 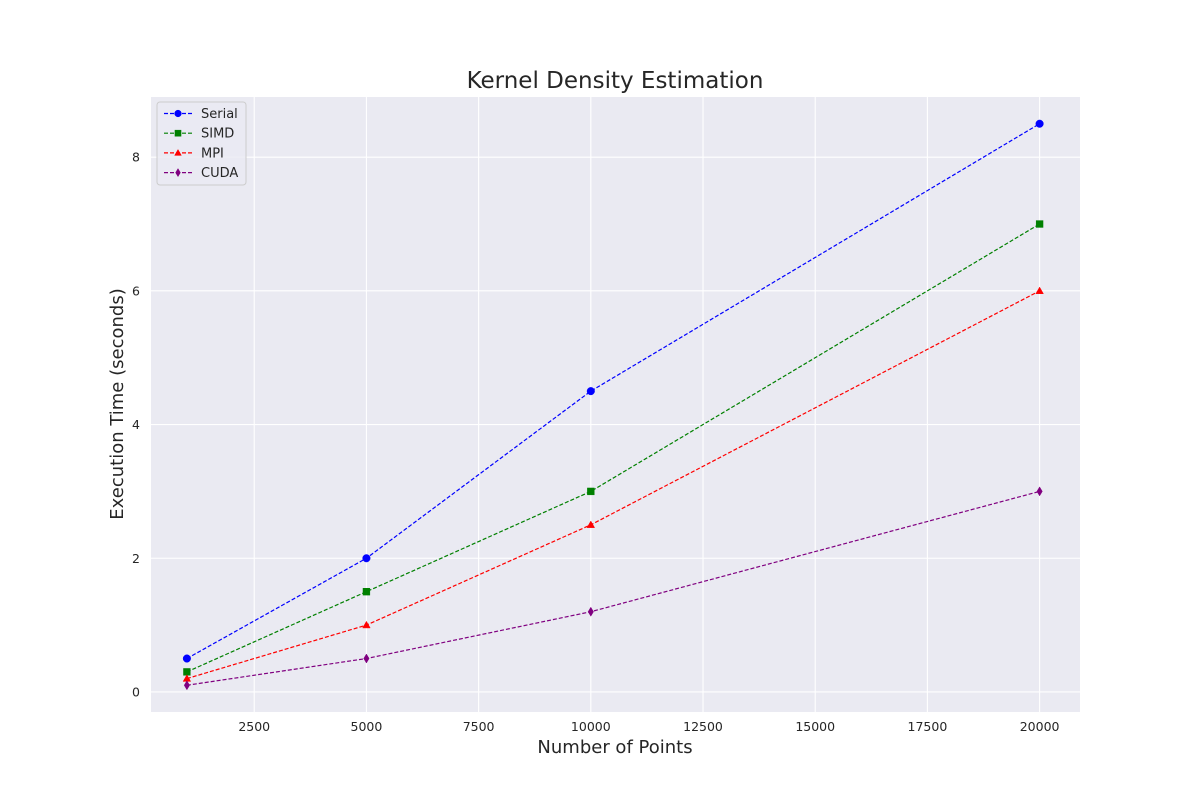 I want to click on x-tick-label: 7500, so click(x=479, y=726).